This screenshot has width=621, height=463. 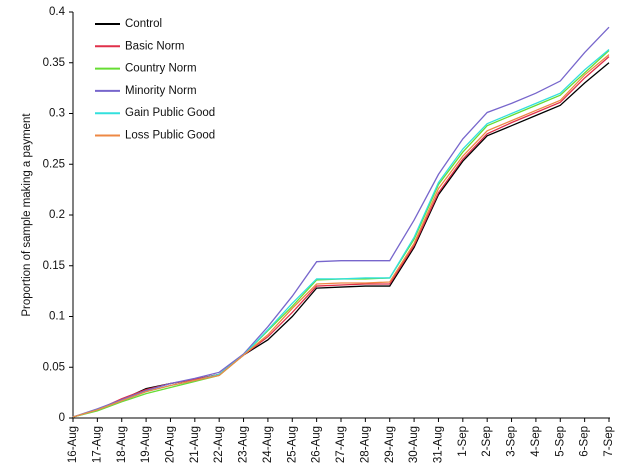 I want to click on y-axis-label: Proportion of sample making a payment, so click(x=27, y=215).